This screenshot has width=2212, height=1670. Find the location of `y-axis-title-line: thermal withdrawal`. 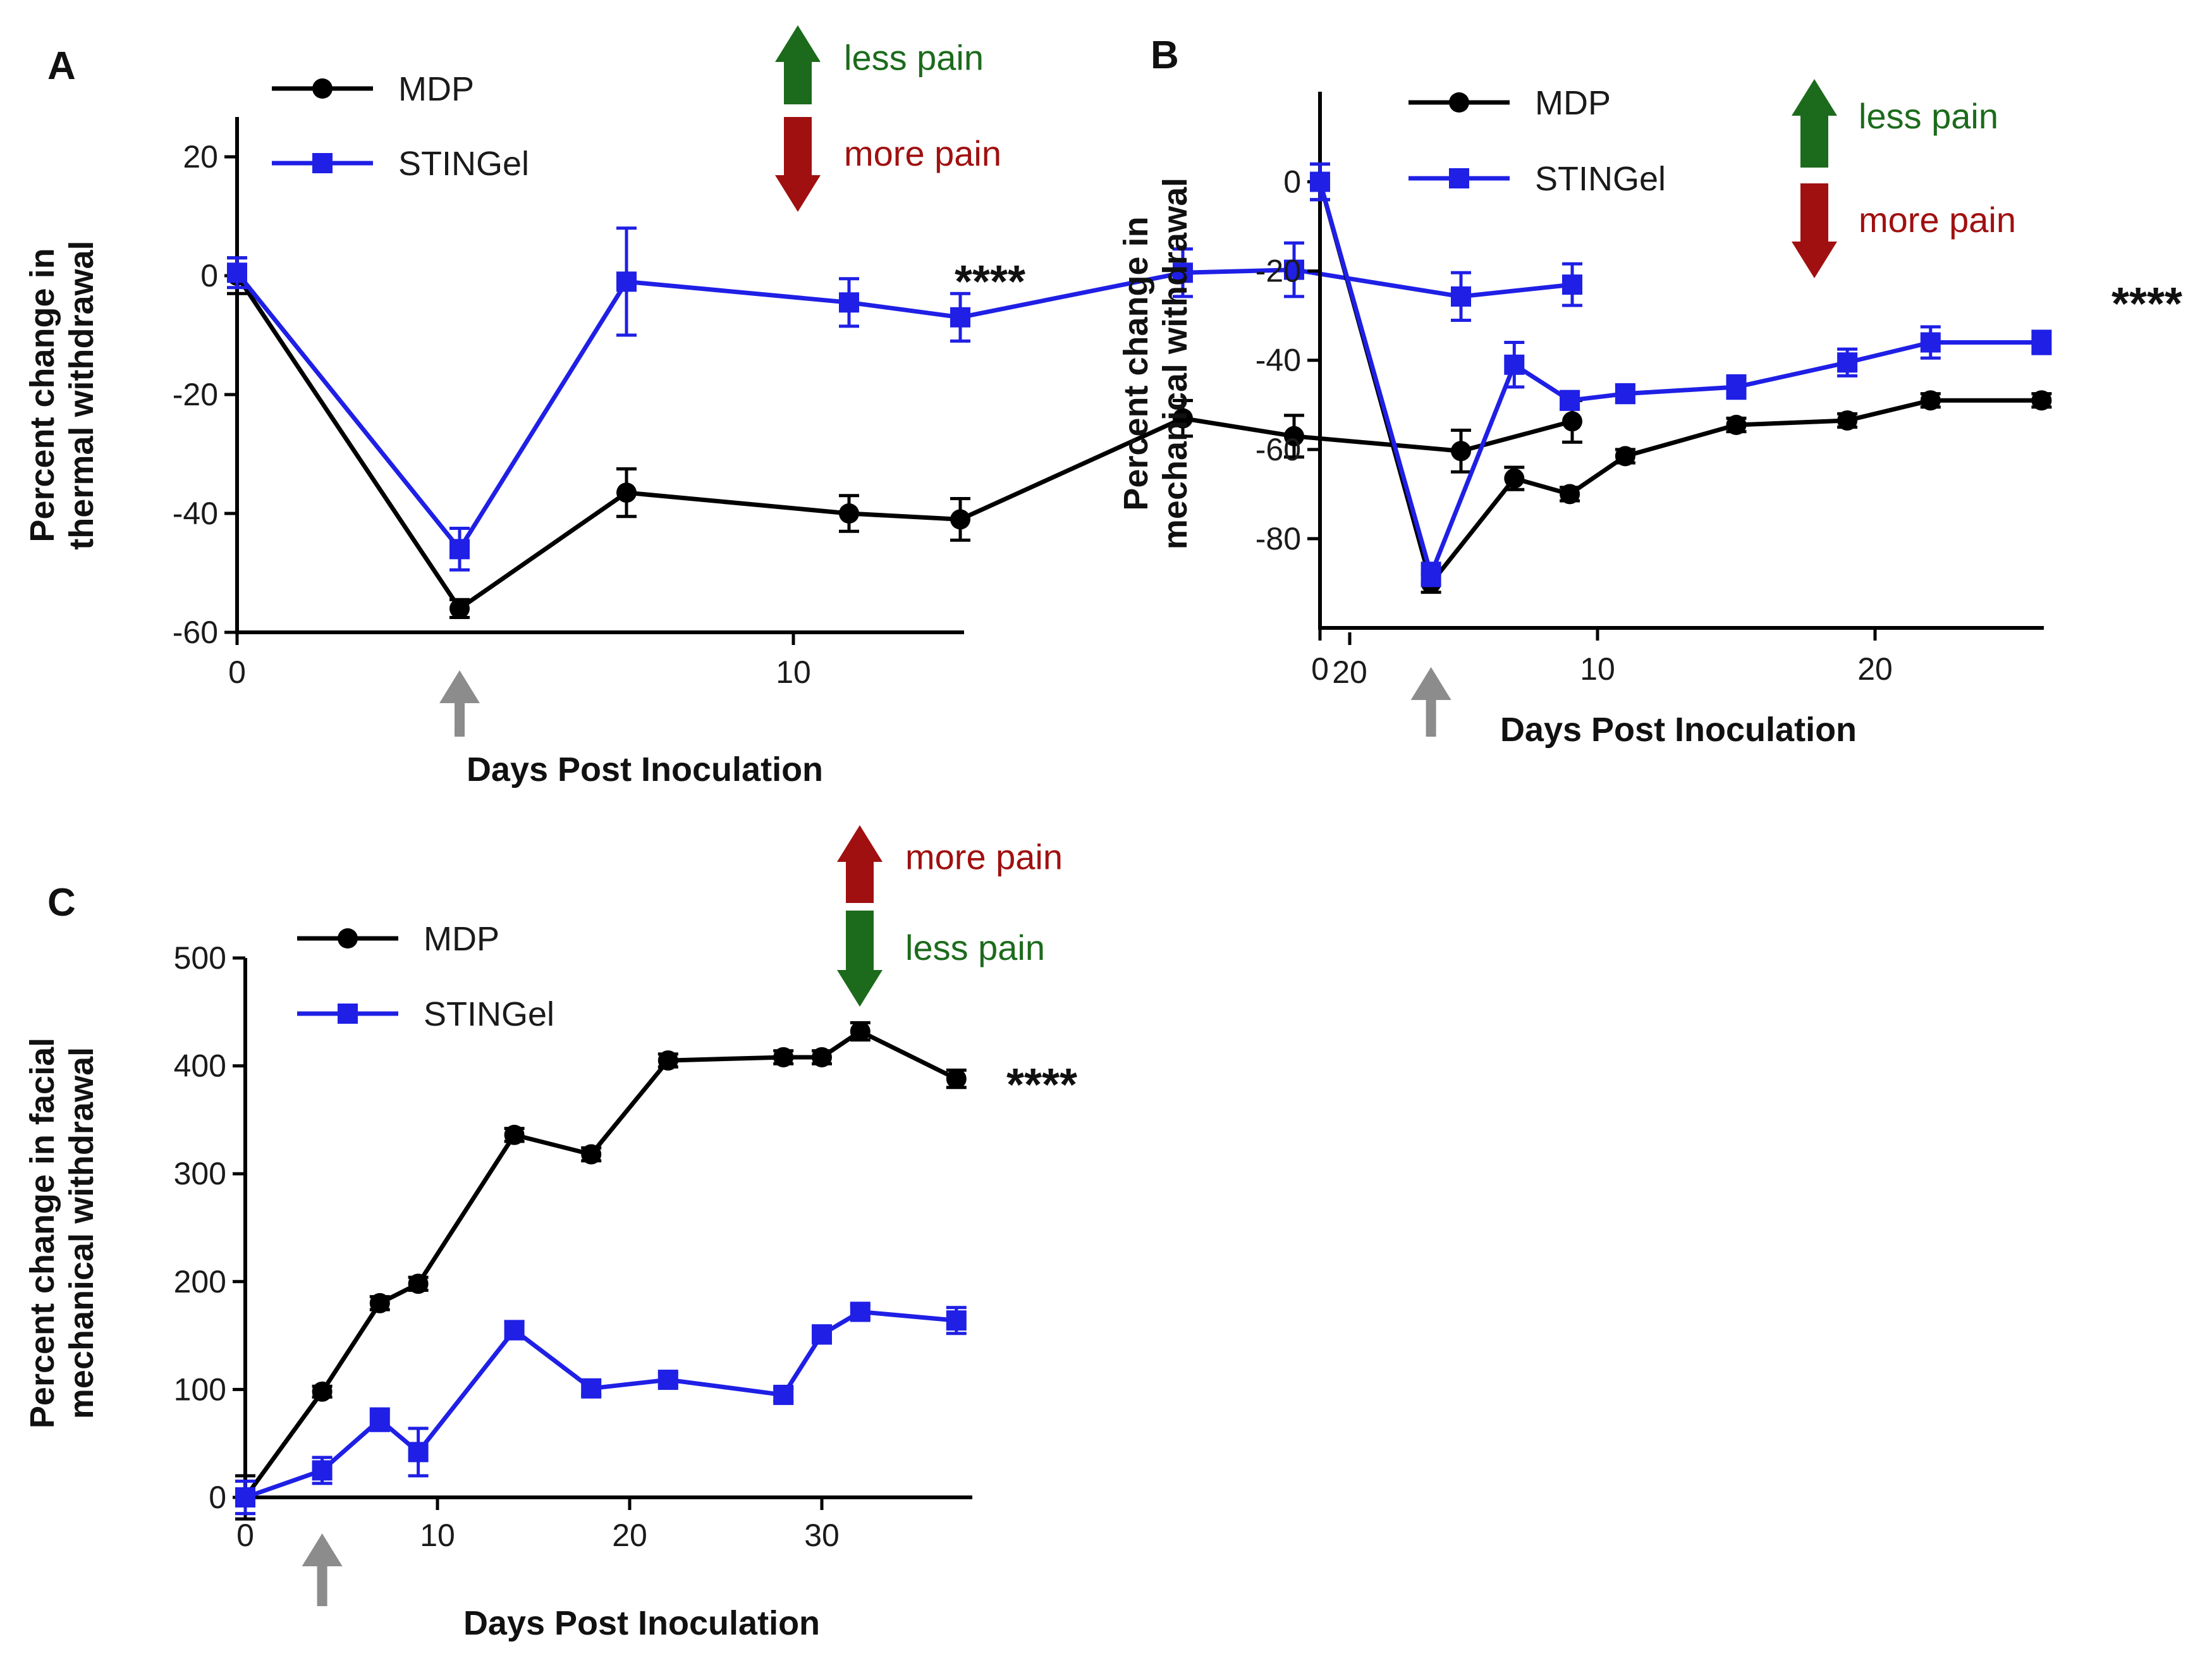

y-axis-title-line: thermal withdrawal is located at coordinates (82, 395).